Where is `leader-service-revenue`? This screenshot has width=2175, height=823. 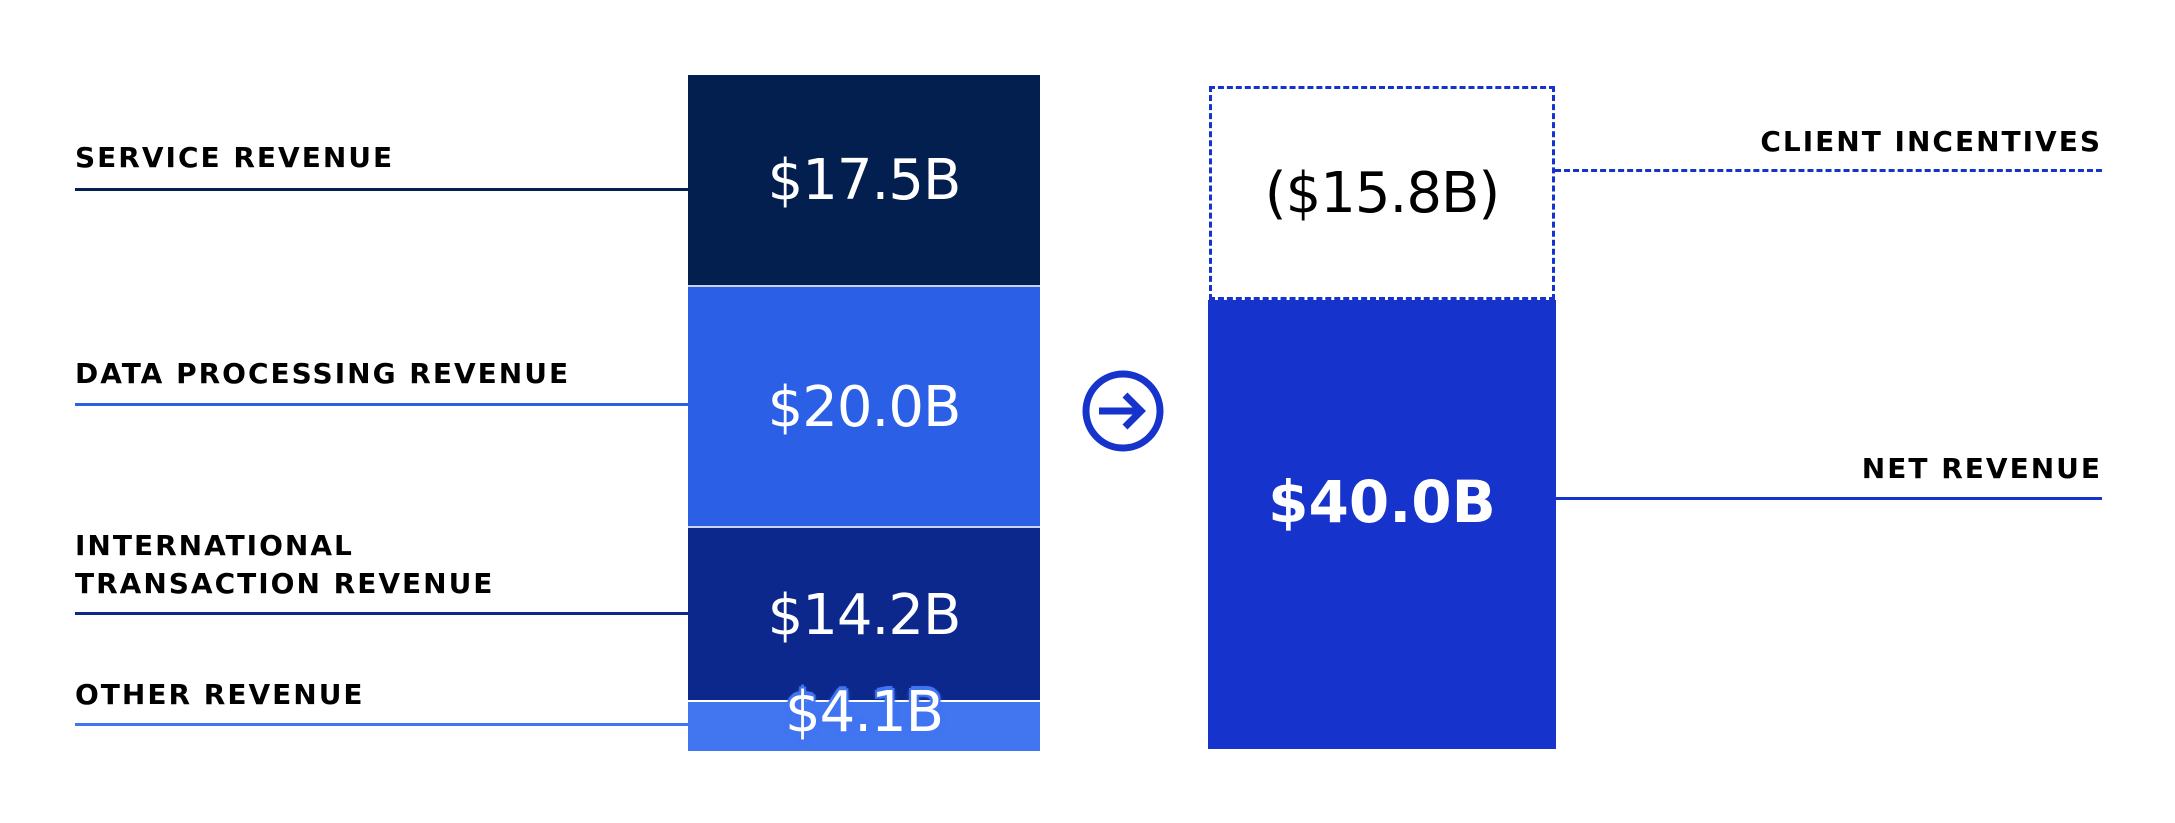
leader-service-revenue is located at coordinates (381, 189).